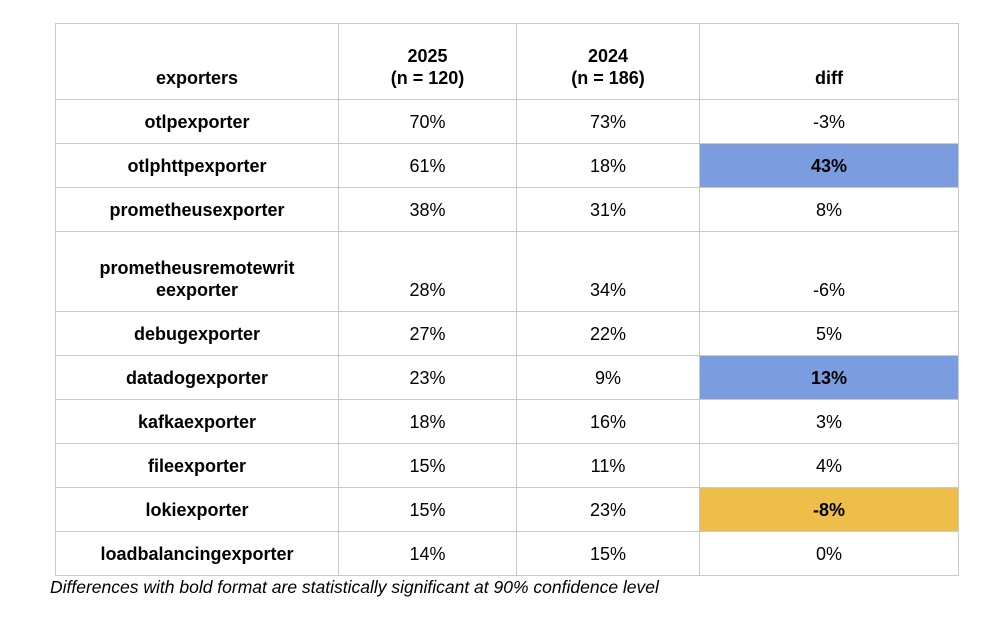 This screenshot has width=1000, height=620. I want to click on diff-cell: 4%, so click(829, 465).